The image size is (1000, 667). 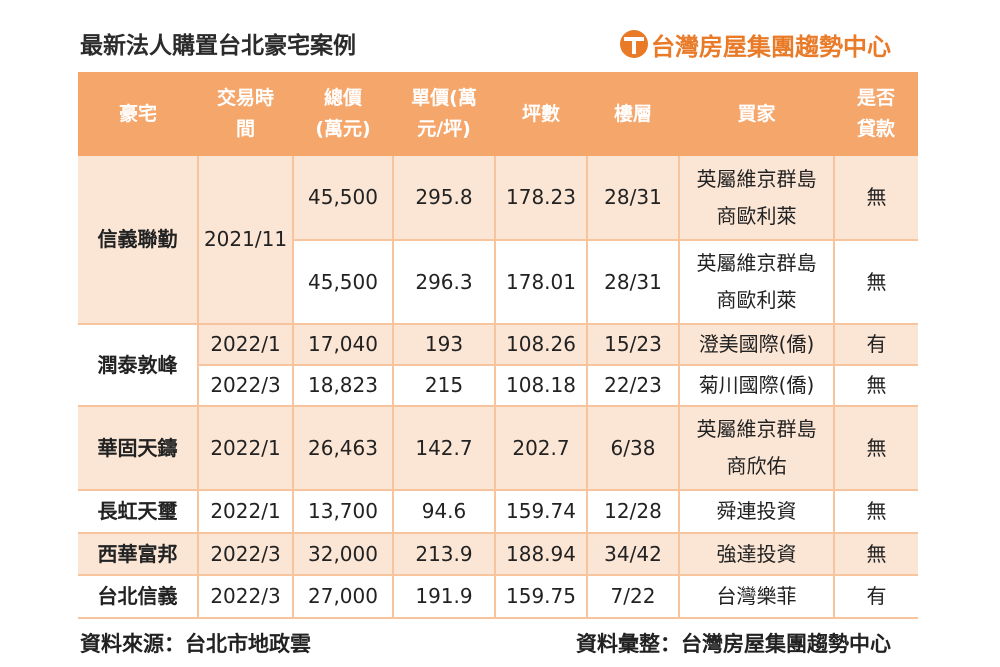 What do you see at coordinates (541, 512) in the screenshot?
I see `area-cell: 159.74` at bounding box center [541, 512].